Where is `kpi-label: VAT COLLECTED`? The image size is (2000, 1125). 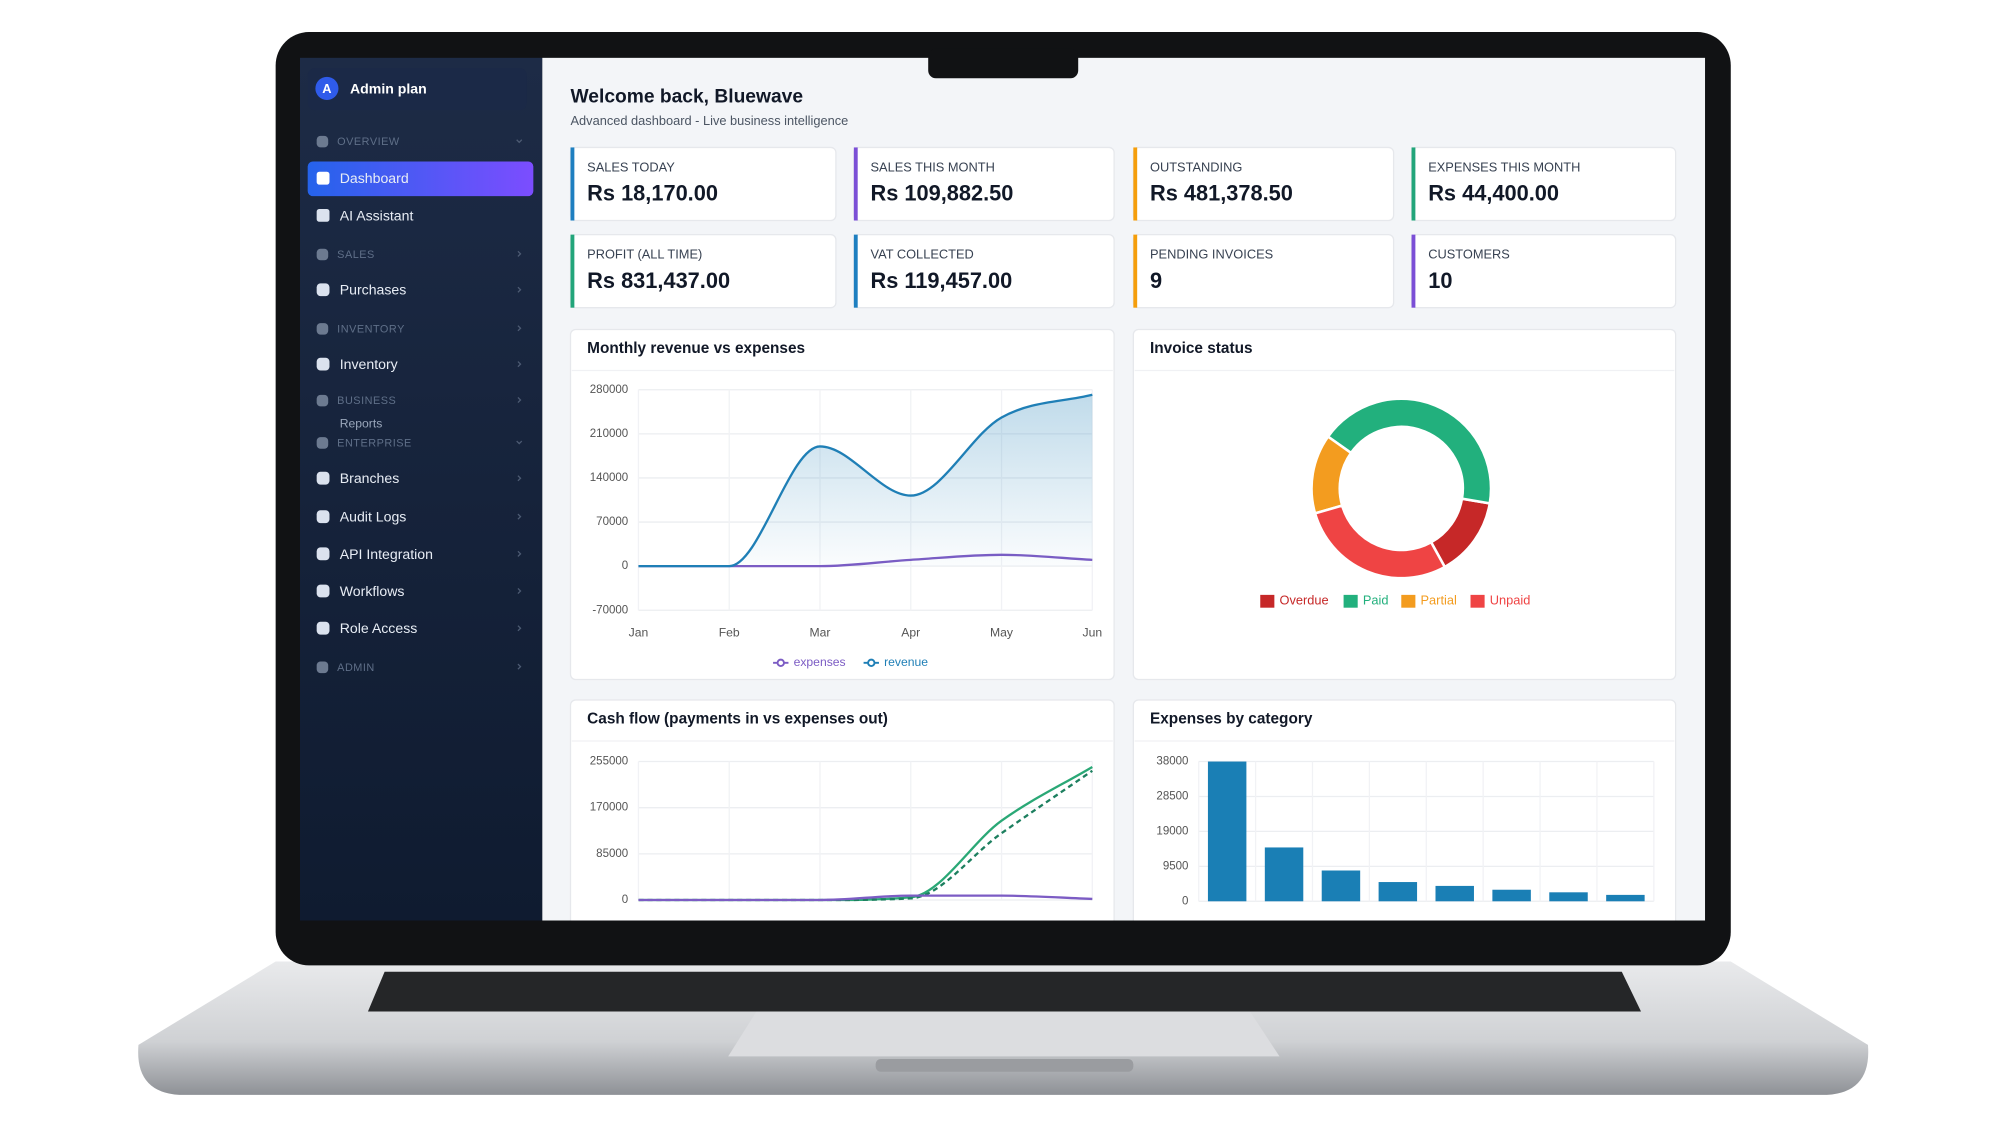
kpi-label: VAT COLLECTED is located at coordinates (922, 254).